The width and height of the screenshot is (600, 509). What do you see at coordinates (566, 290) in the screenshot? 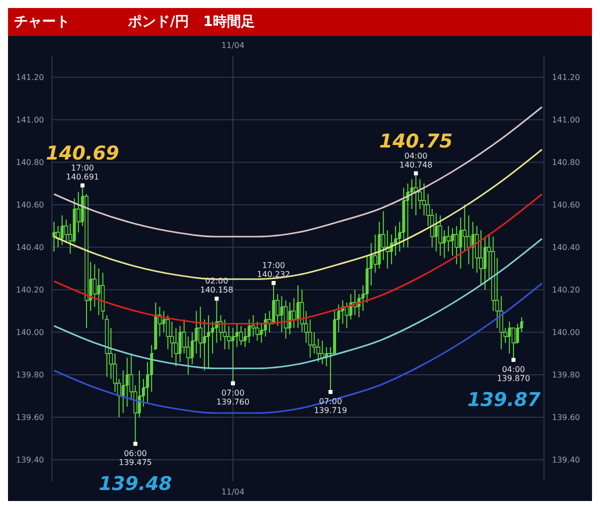
I see `y2-tick-label: 140.20` at bounding box center [566, 290].